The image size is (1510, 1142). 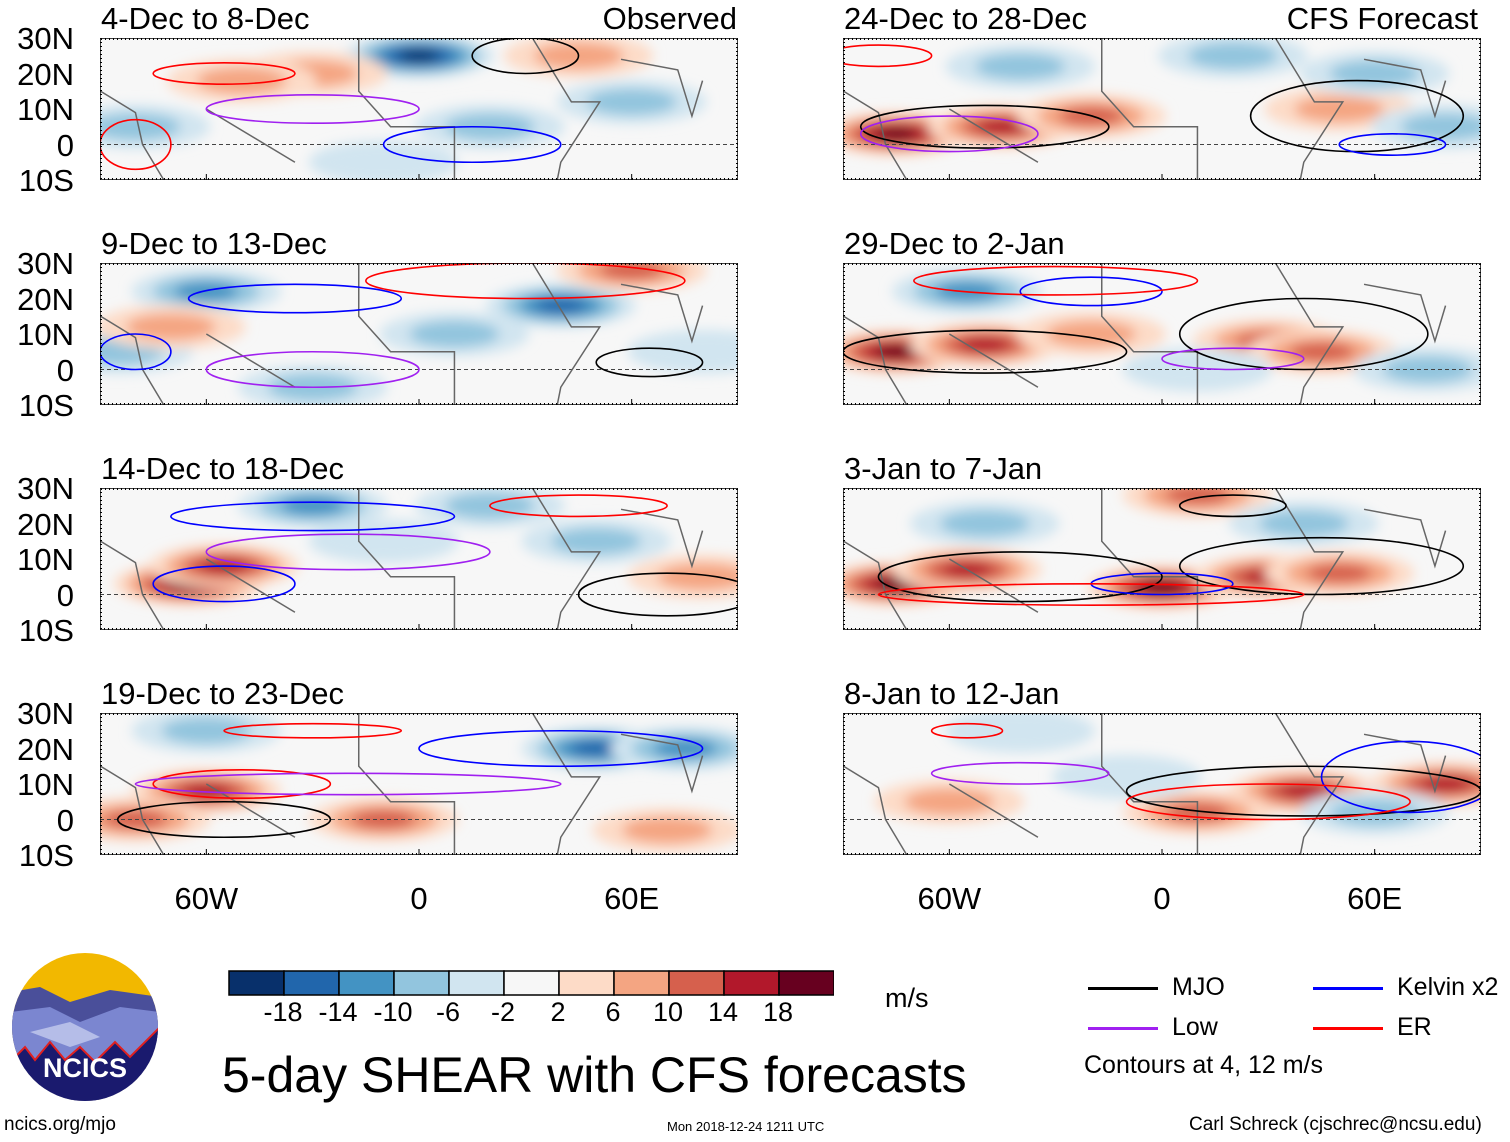 I want to click on panel-title: 19-Dec to 23-Dec, so click(x=222, y=693).